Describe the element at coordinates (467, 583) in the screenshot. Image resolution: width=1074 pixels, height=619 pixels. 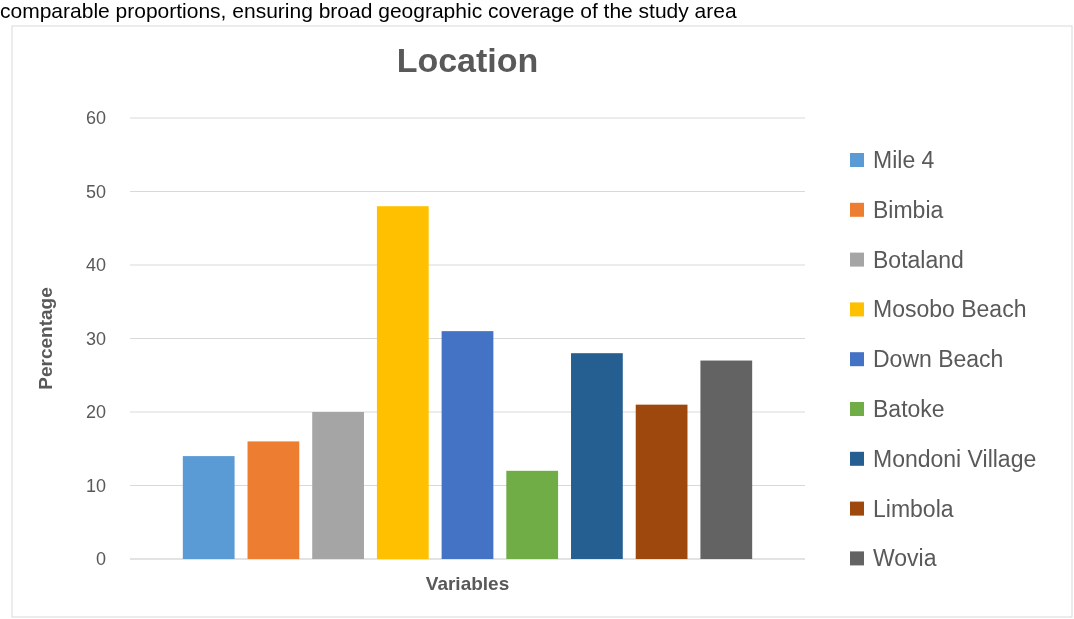
I see `x-axis-title: Variables` at that location.